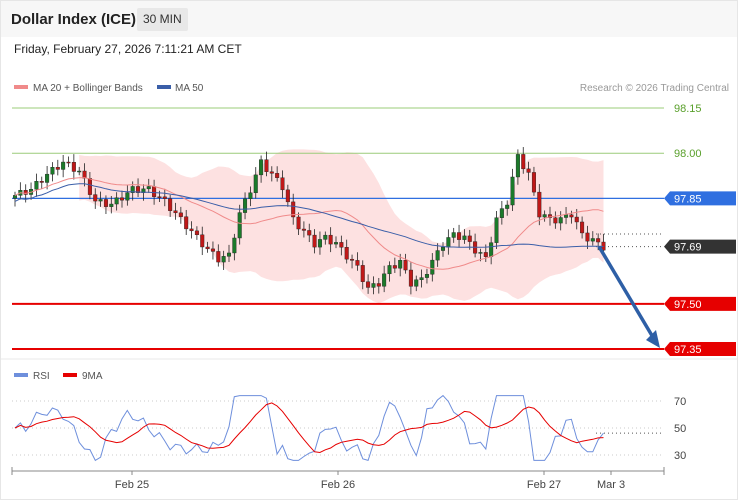  I want to click on level-label-0: 98.15, so click(688, 109).